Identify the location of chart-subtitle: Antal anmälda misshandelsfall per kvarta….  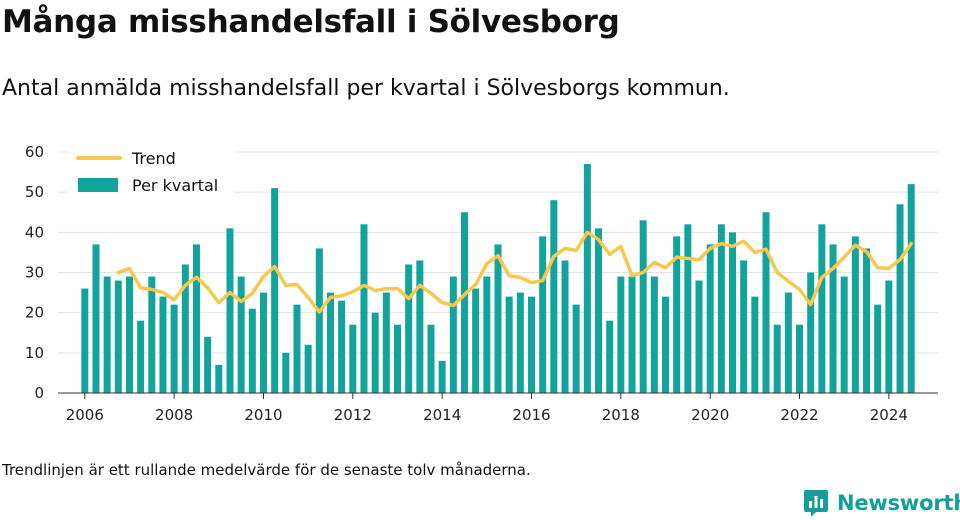
(366, 88).